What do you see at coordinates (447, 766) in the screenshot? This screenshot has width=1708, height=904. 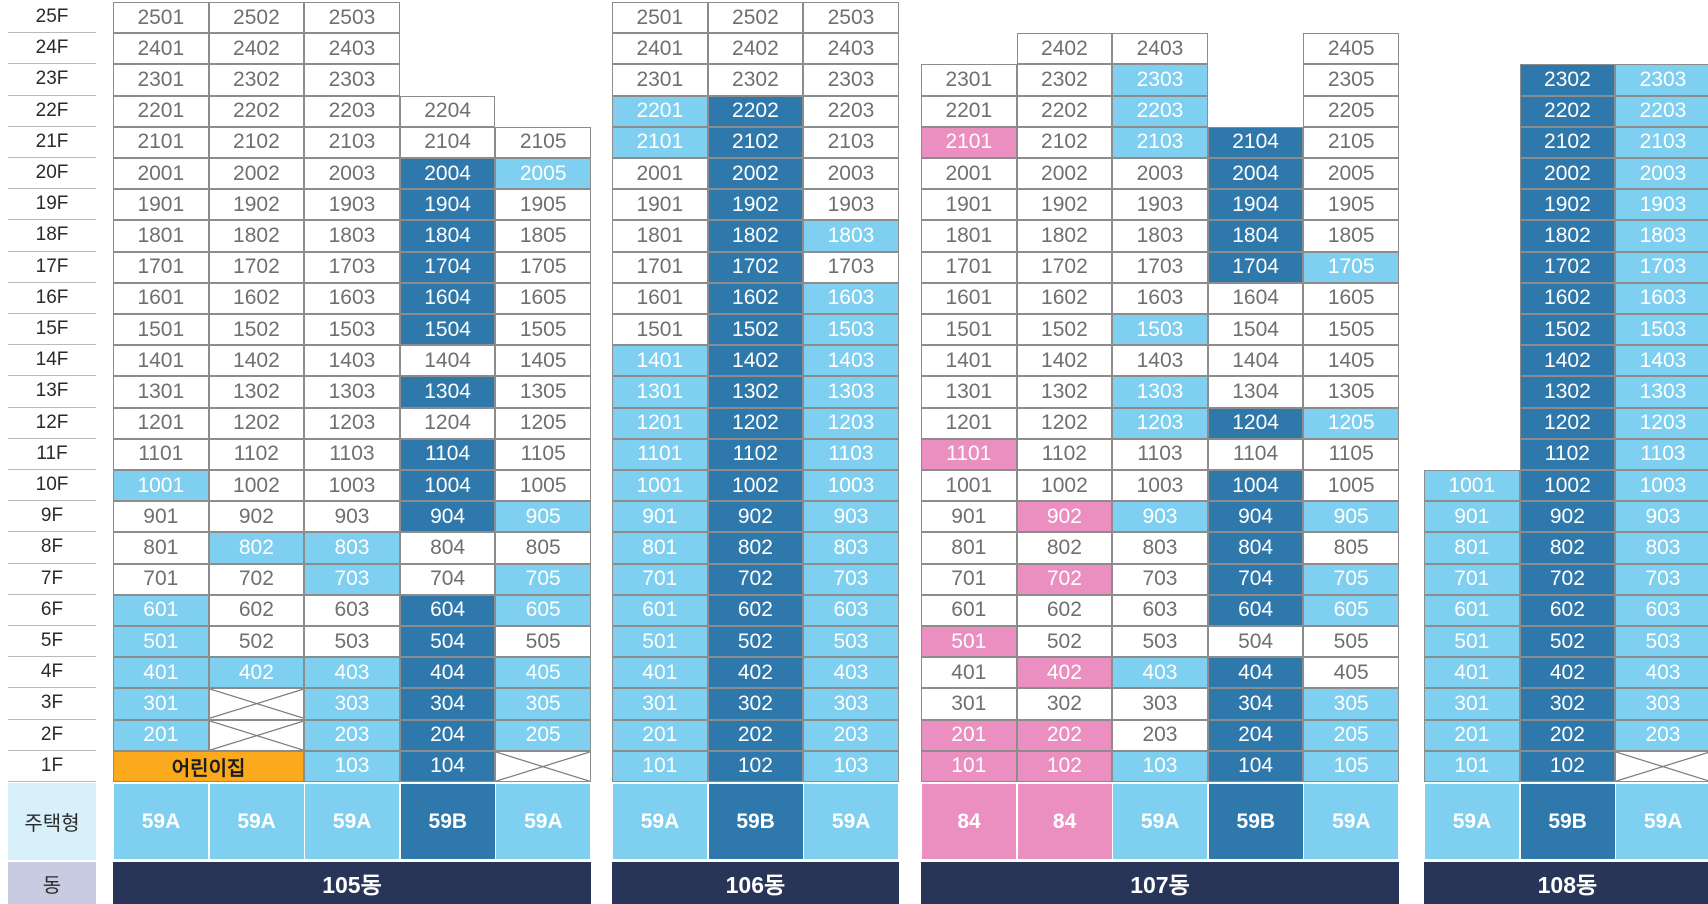 I see `unit-cell: 104` at bounding box center [447, 766].